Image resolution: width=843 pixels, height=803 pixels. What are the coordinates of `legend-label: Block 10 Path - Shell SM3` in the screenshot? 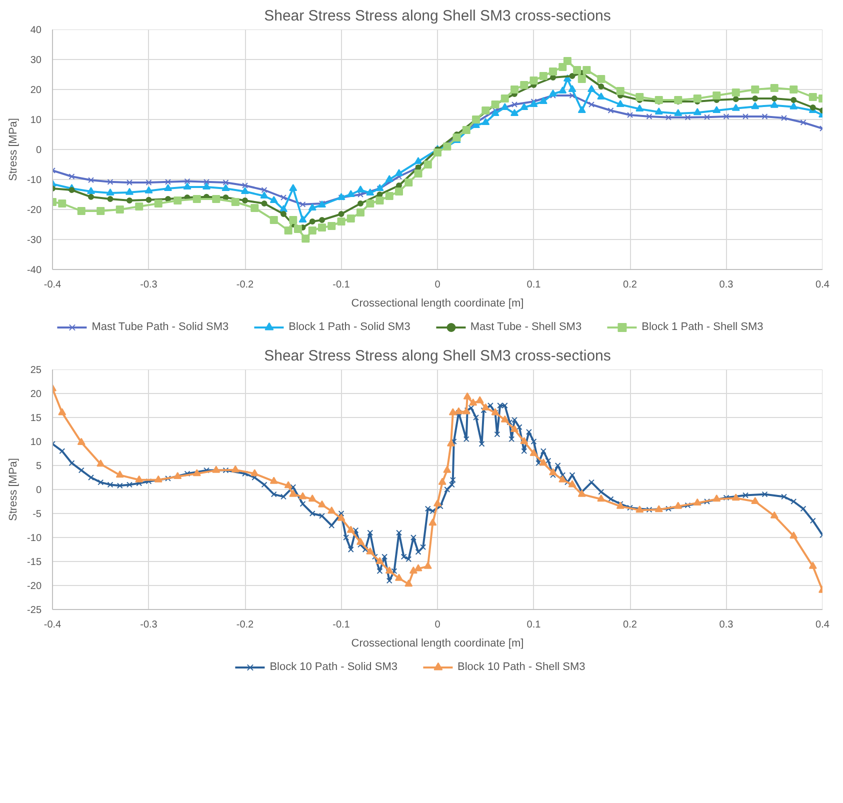 It's located at (521, 667).